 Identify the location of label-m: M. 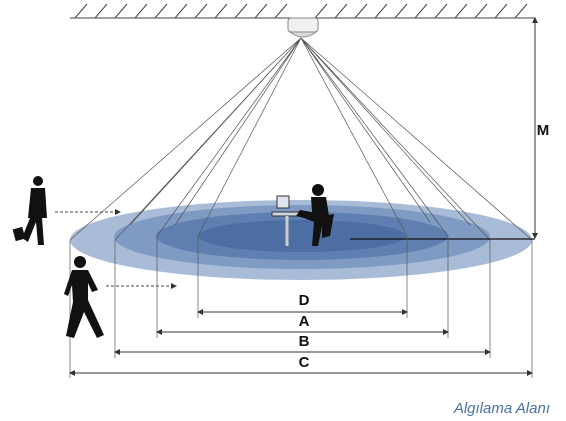
(543, 130).